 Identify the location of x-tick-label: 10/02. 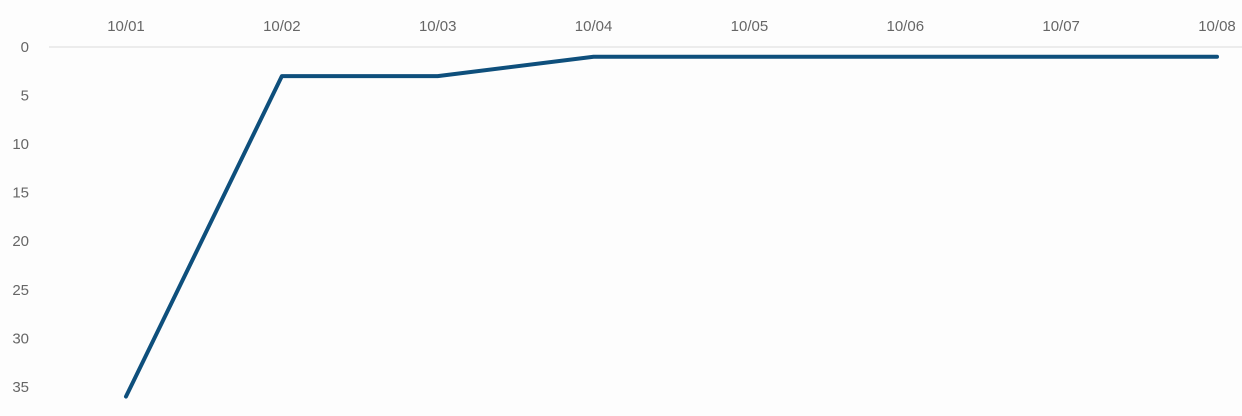
(282, 26).